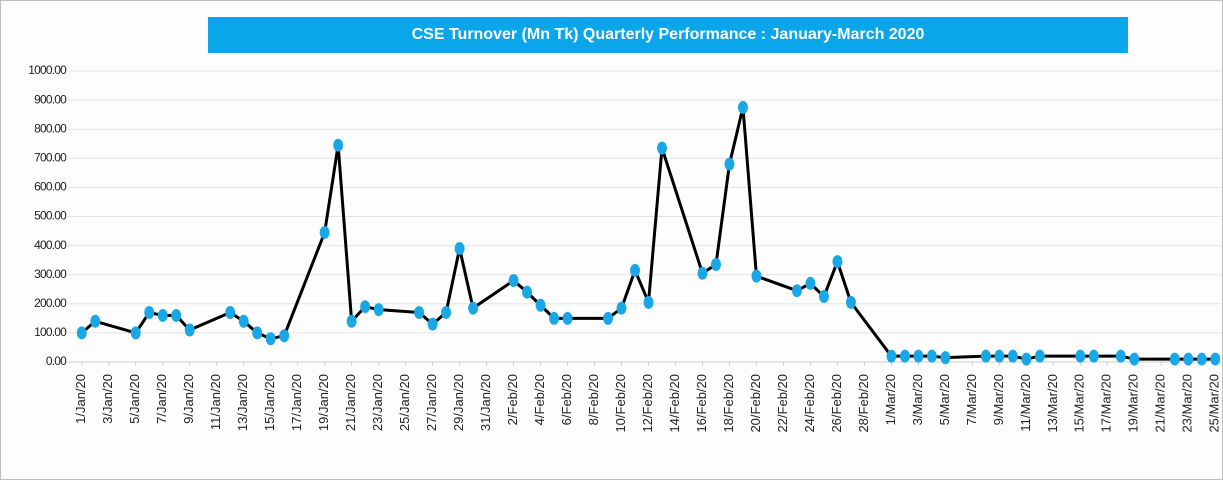 The width and height of the screenshot is (1223, 480). Describe the element at coordinates (50, 245) in the screenshot. I see `y-tick-label: 400.00` at that location.